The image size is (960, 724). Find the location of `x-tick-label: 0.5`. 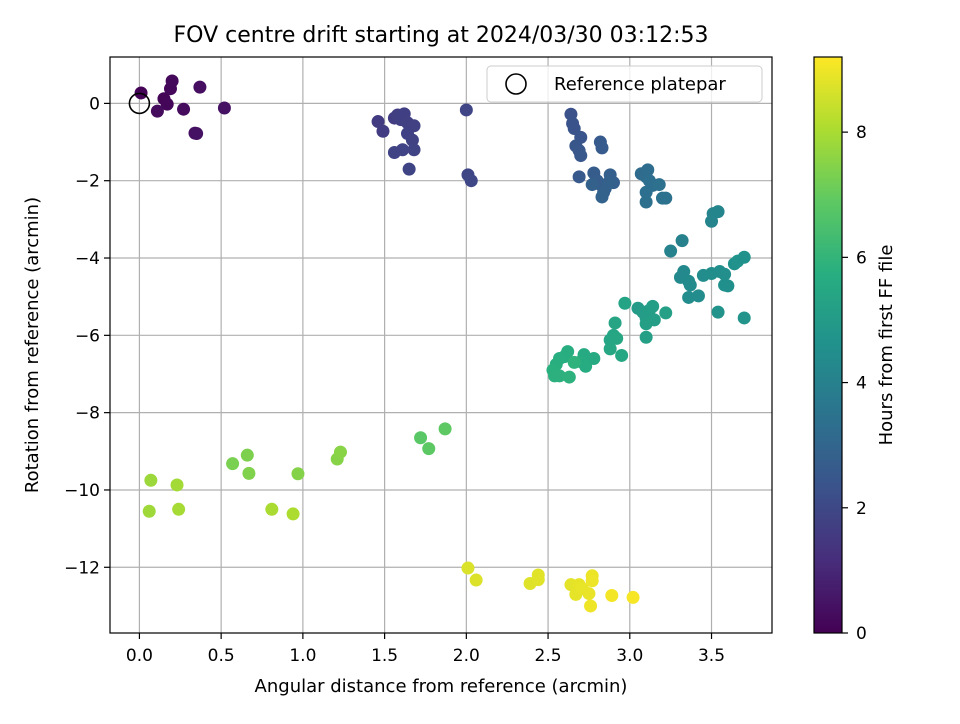

x-tick-label: 0.5 is located at coordinates (221, 656).